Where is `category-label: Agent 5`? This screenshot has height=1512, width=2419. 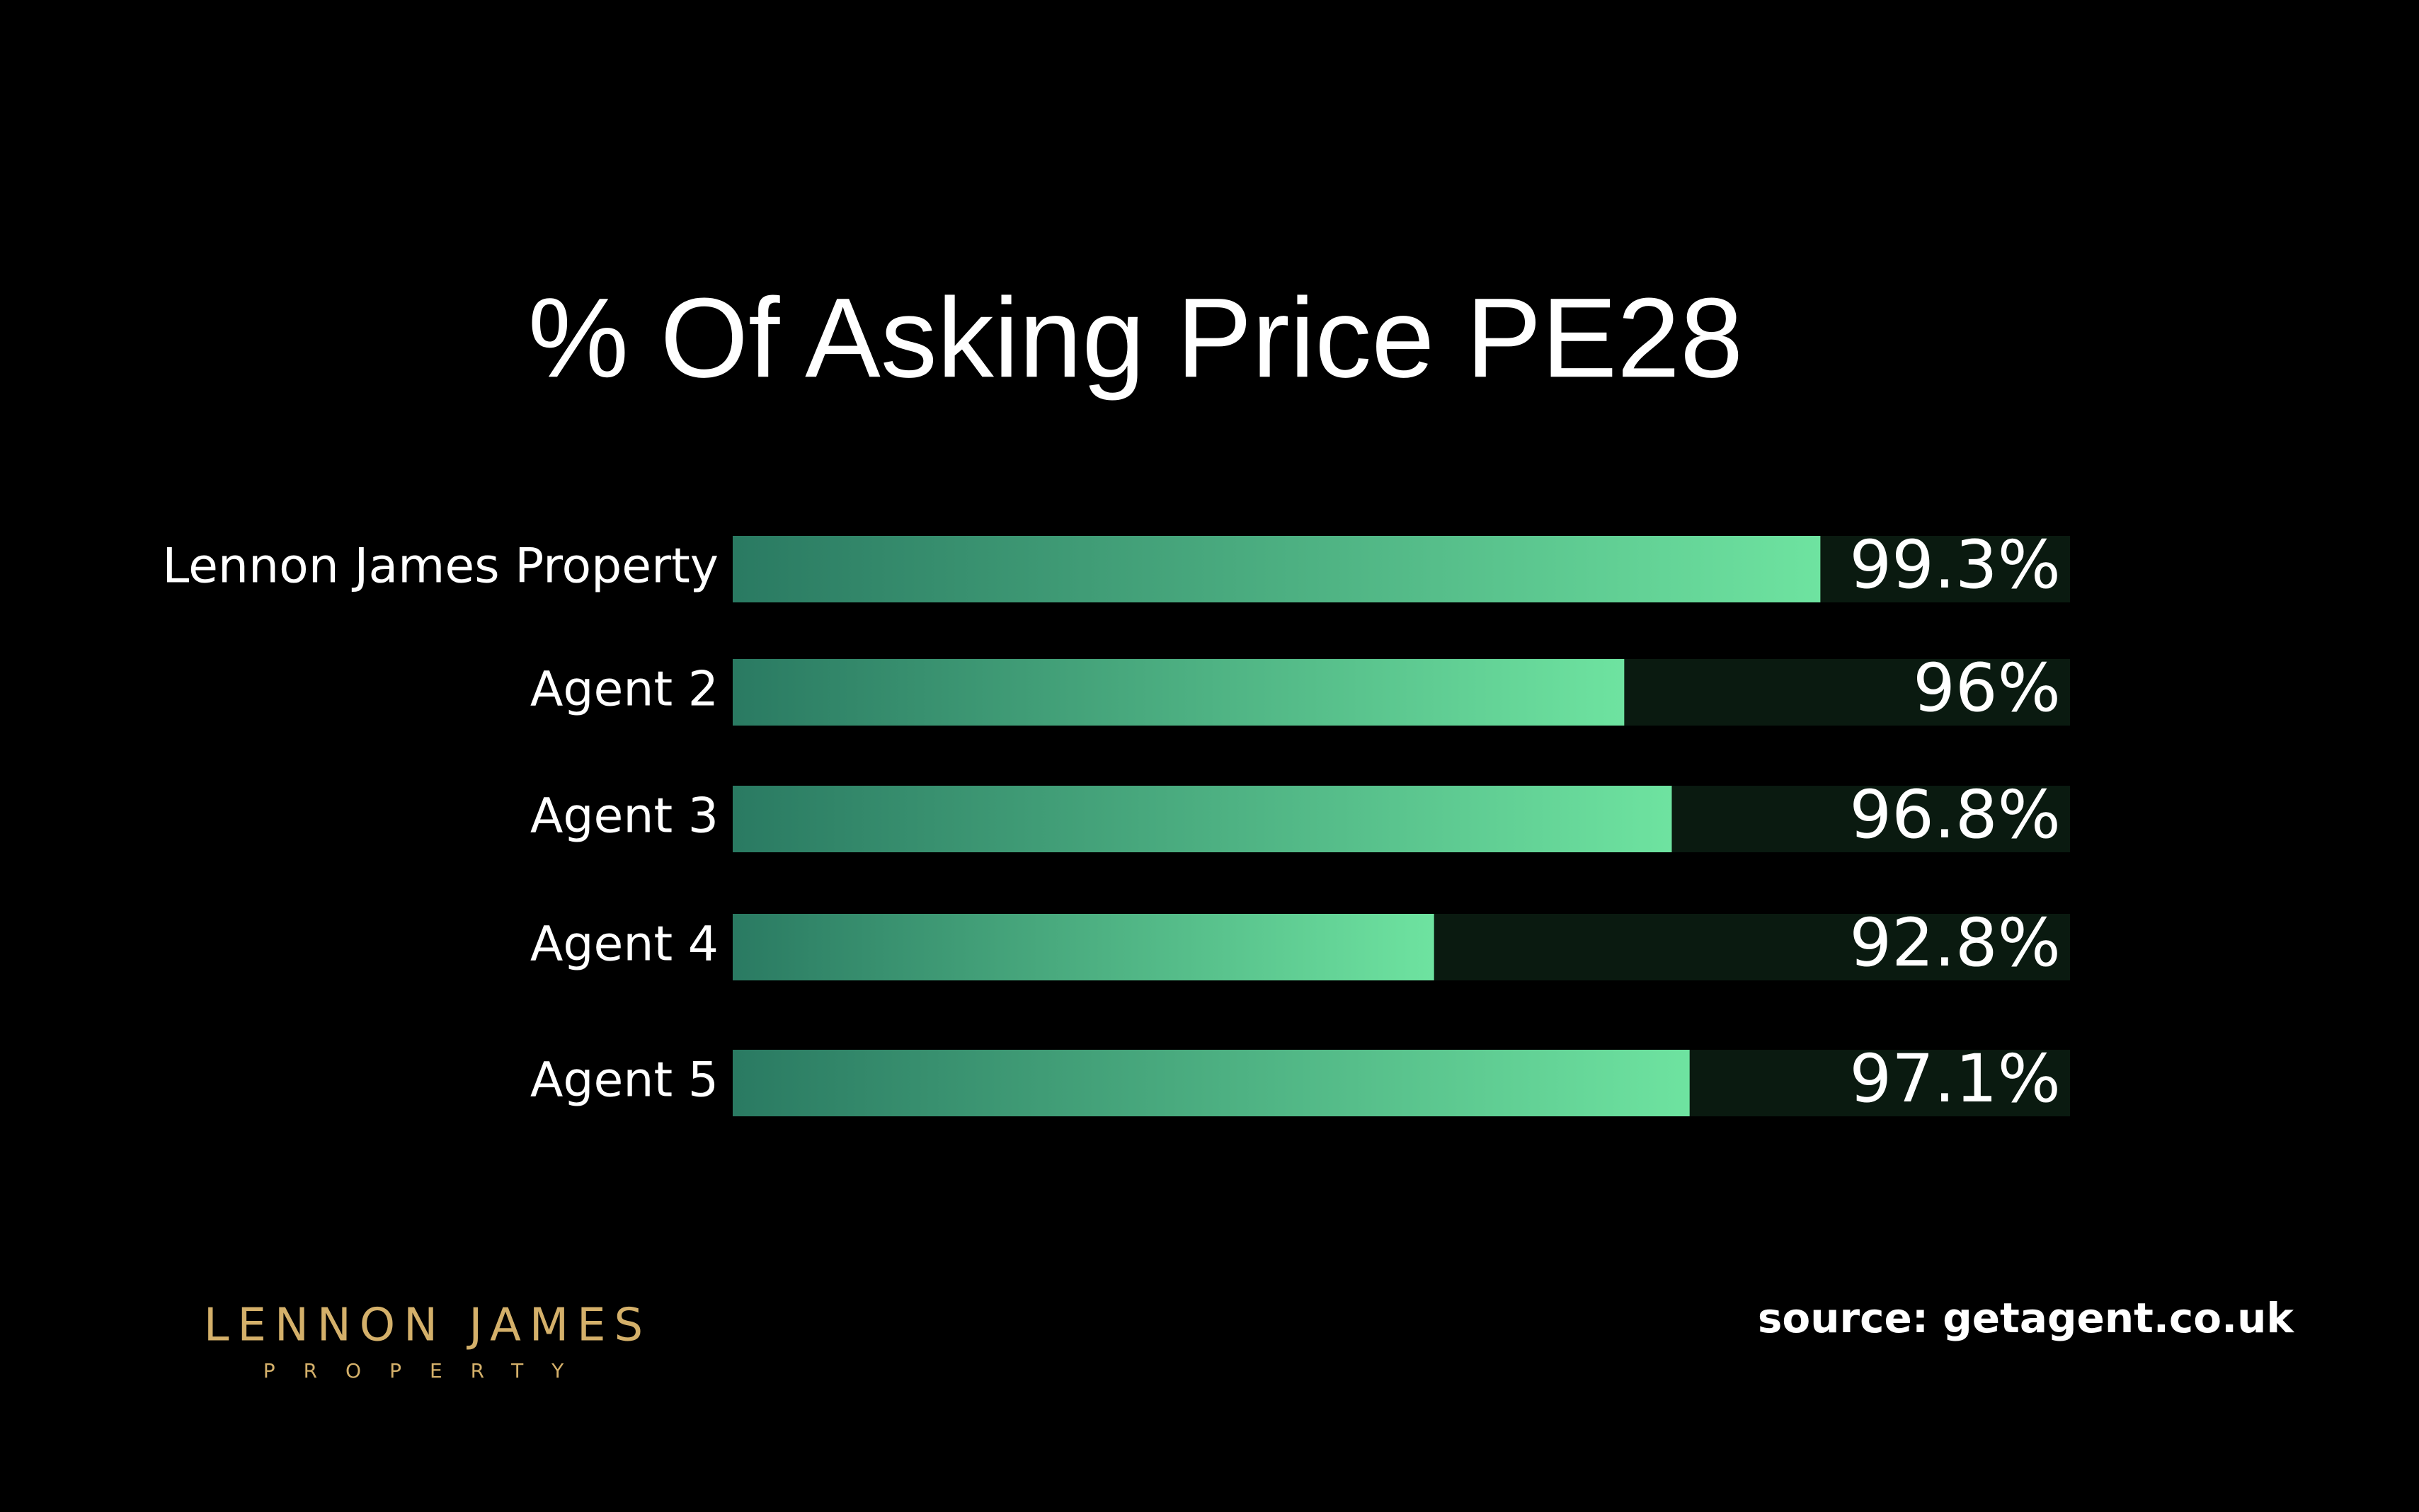
category-label: Agent 5 is located at coordinates (624, 1081).